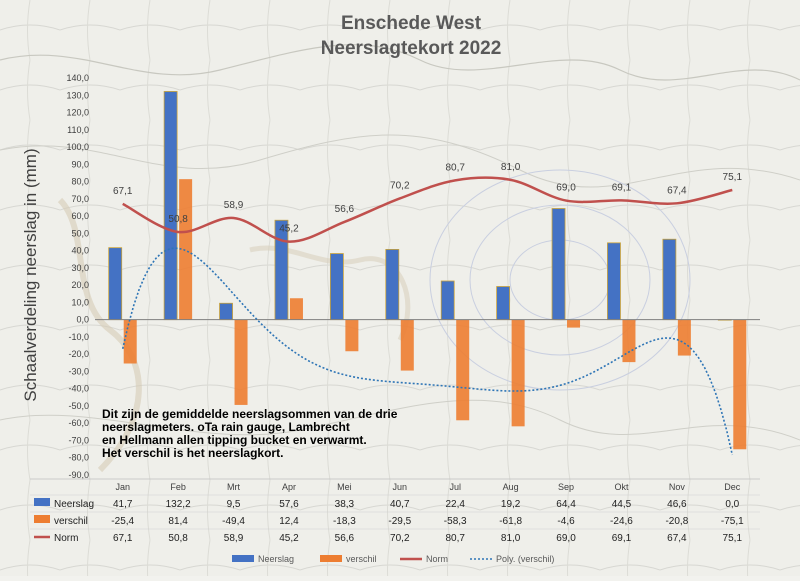  Describe the element at coordinates (77, 78) in the screenshot. I see `y-tick-label: 140,0` at that location.